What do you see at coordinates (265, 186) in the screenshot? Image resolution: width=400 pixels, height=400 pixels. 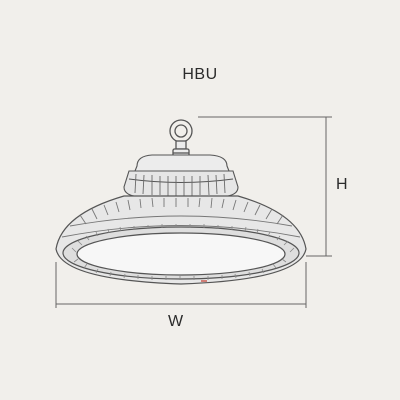 I see `height-dimension-lines` at bounding box center [265, 186].